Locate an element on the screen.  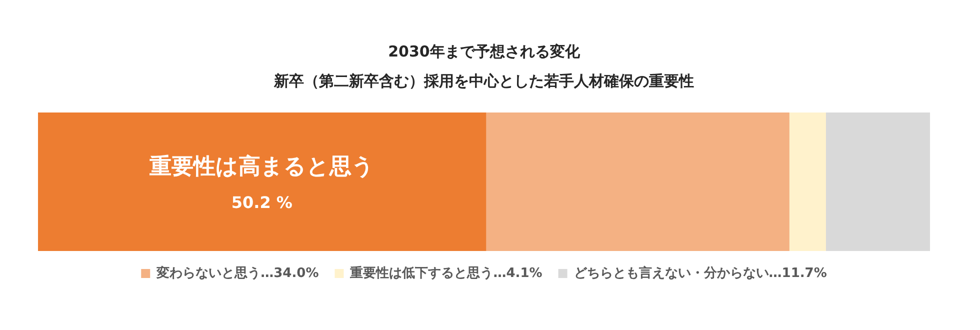
text: 2030年まで予想される変化 is located at coordinates (484, 51).